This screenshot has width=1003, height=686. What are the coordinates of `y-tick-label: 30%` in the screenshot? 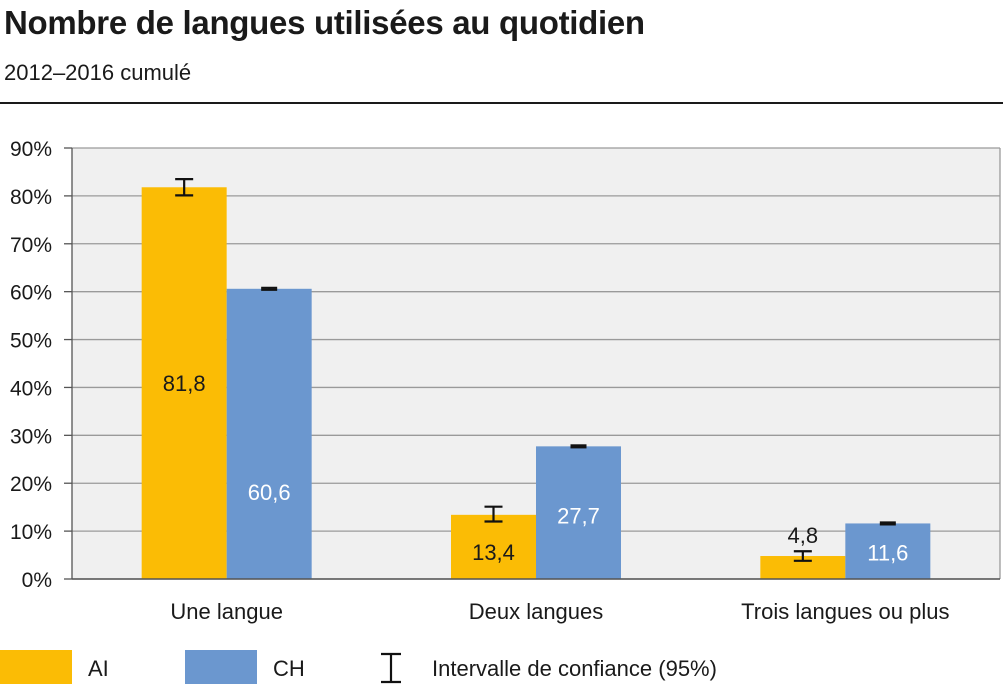 It's located at (31, 436).